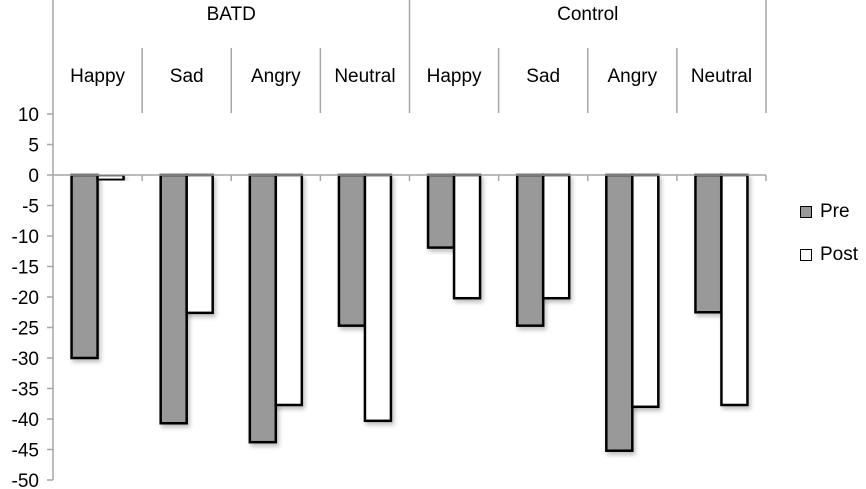 This screenshot has height=489, width=866. I want to click on group-label: BATD, so click(231, 14).